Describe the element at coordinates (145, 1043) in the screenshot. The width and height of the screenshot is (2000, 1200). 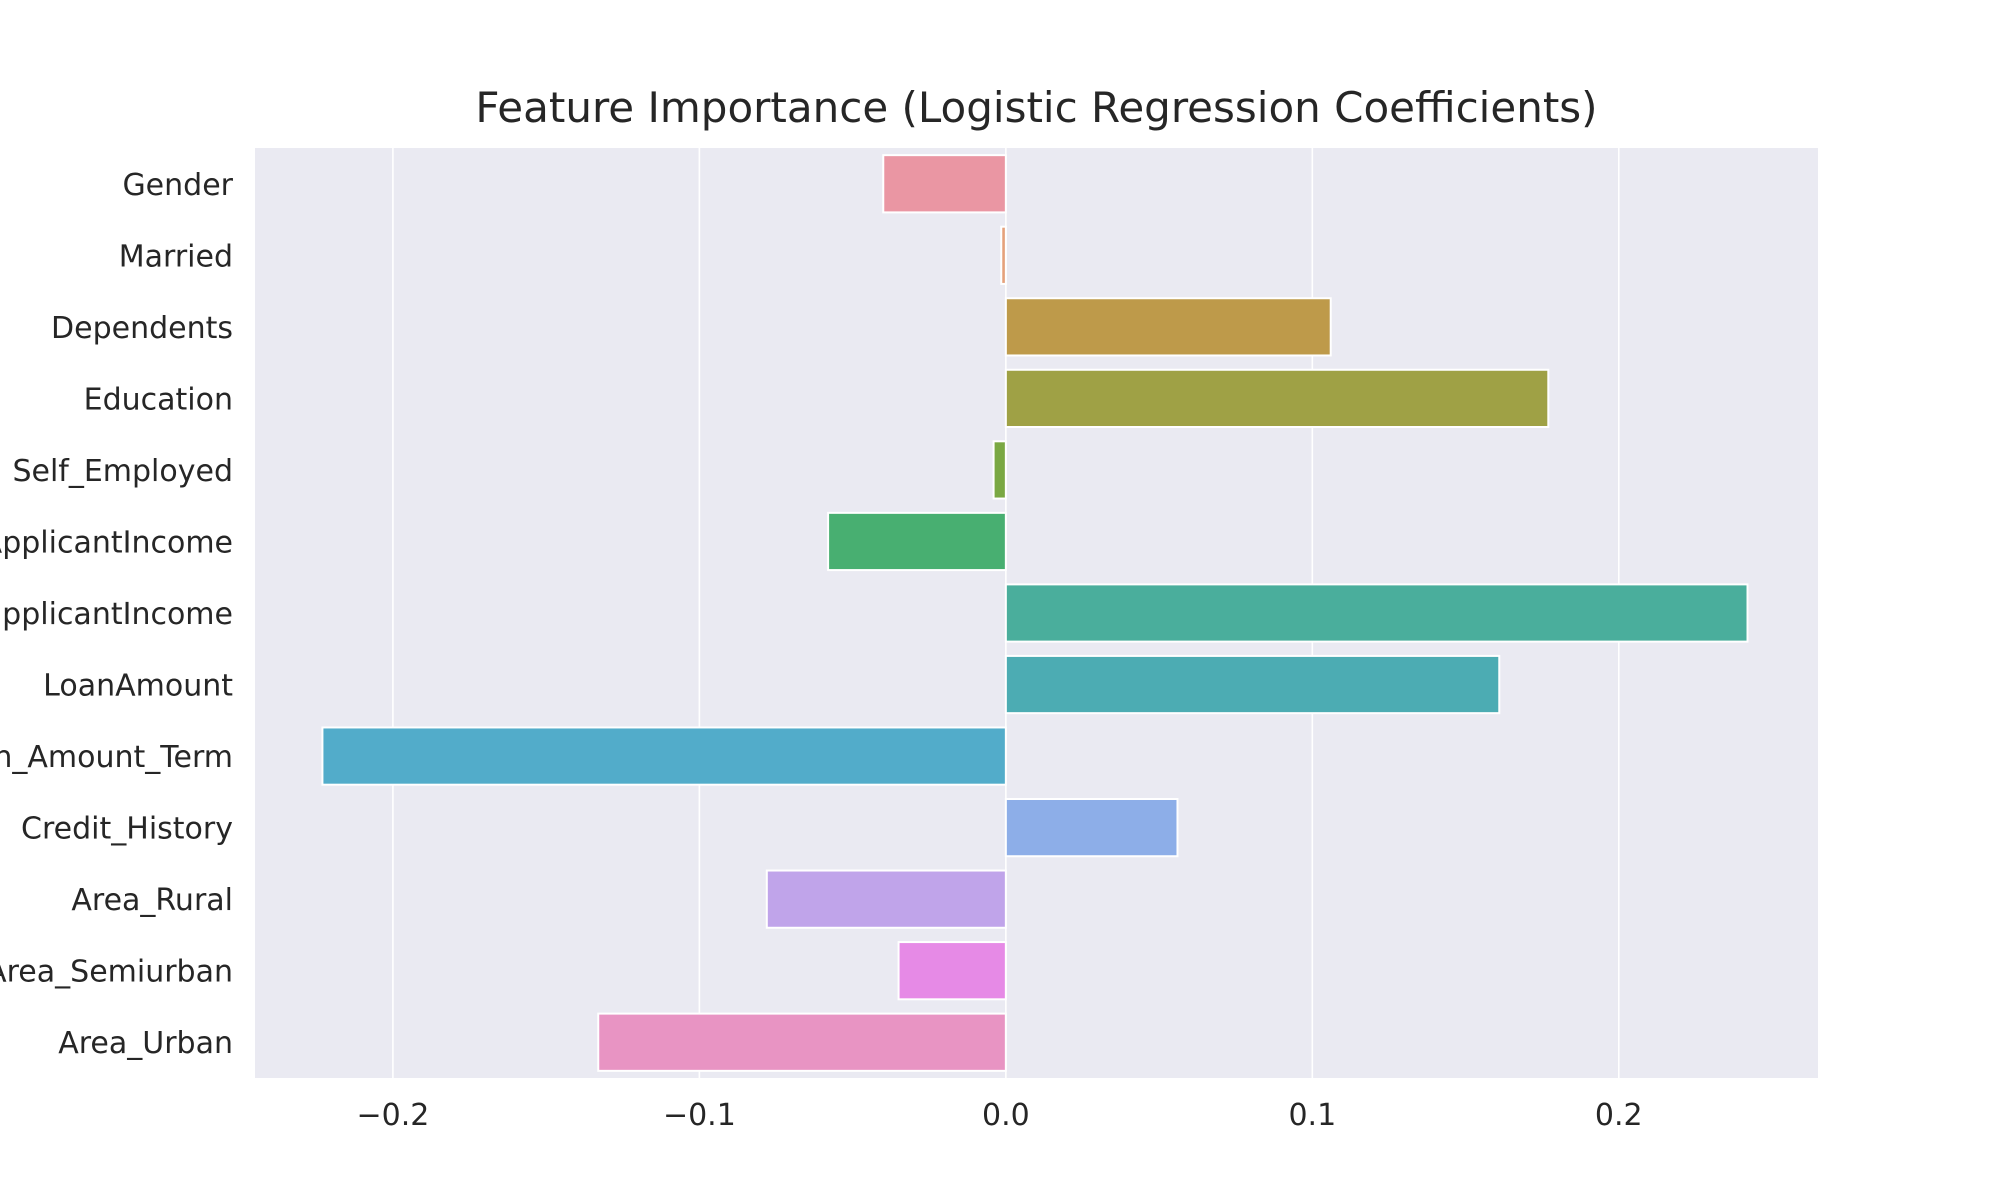
I see `y-tick-label: Area_Urban` at that location.